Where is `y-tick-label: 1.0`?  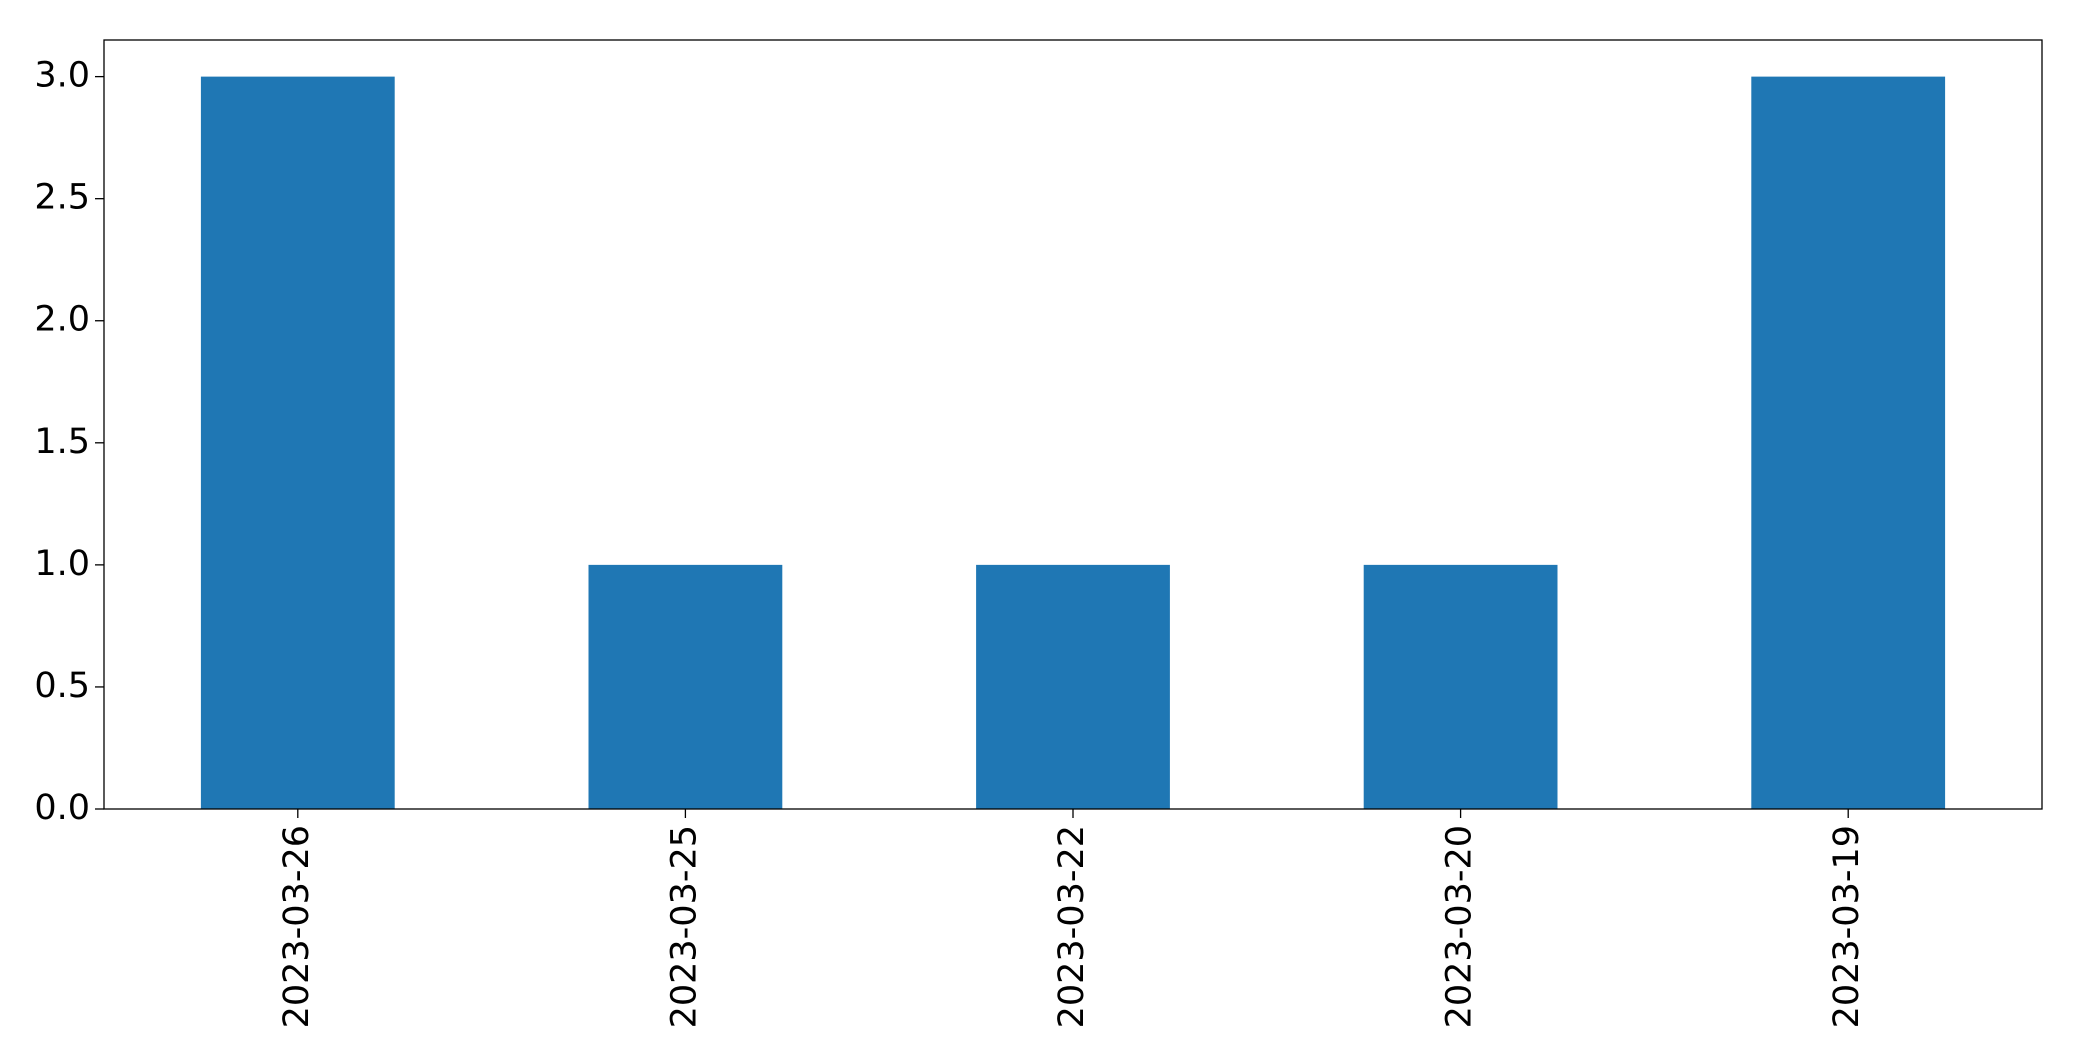
y-tick-label: 1.0 is located at coordinates (62, 564).